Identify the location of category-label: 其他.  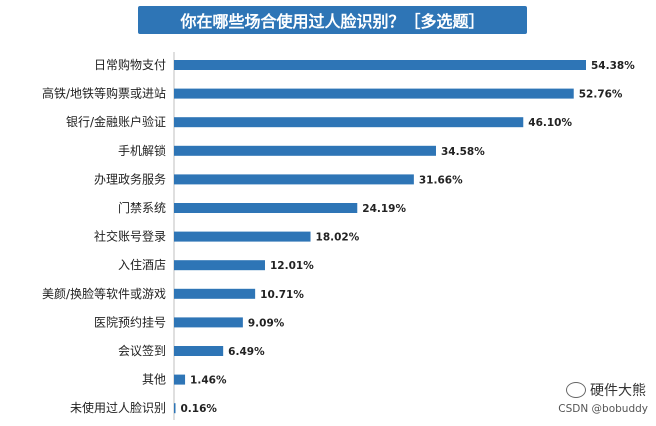
(154, 380).